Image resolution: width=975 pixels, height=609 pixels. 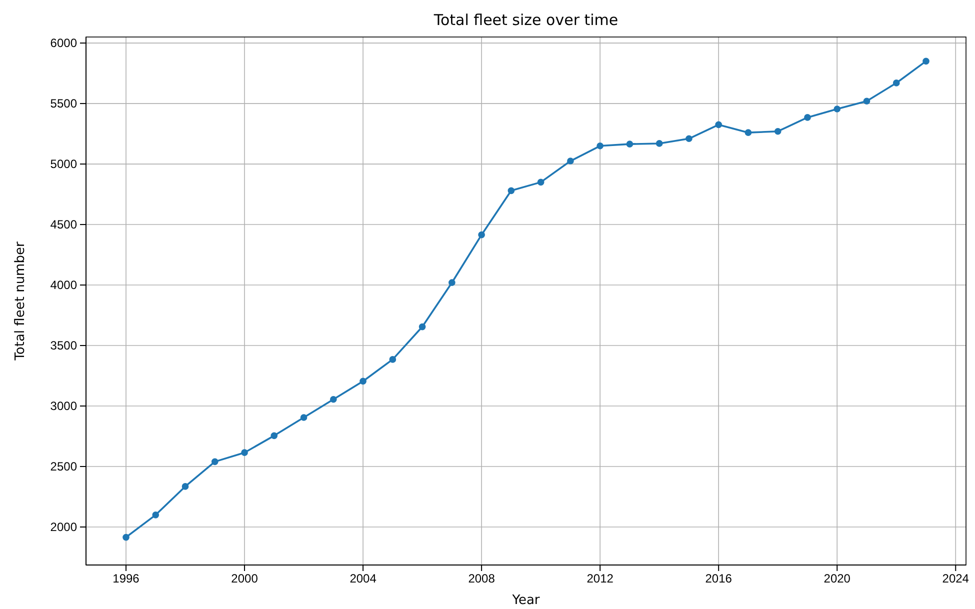 I want to click on x-tick-label: 2016, so click(x=718, y=579).